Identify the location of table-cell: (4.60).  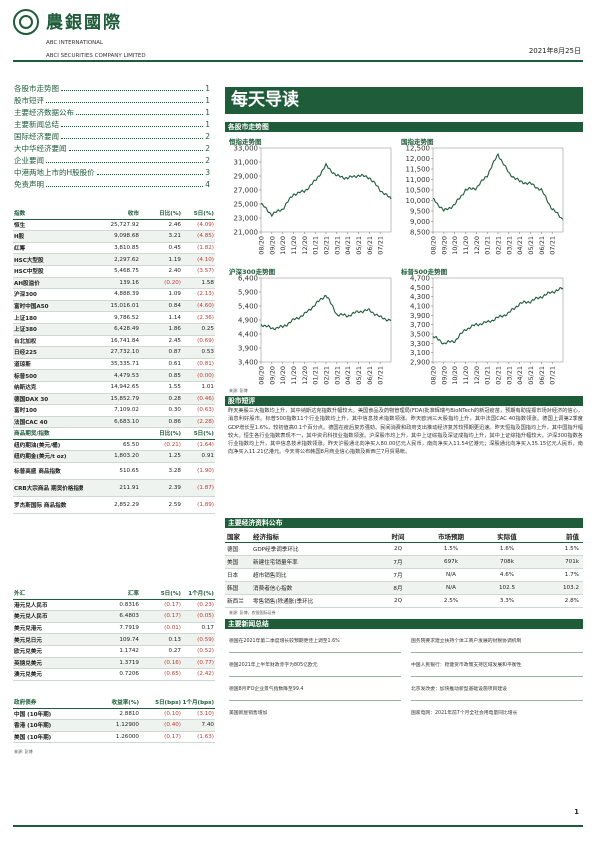
(205, 306).